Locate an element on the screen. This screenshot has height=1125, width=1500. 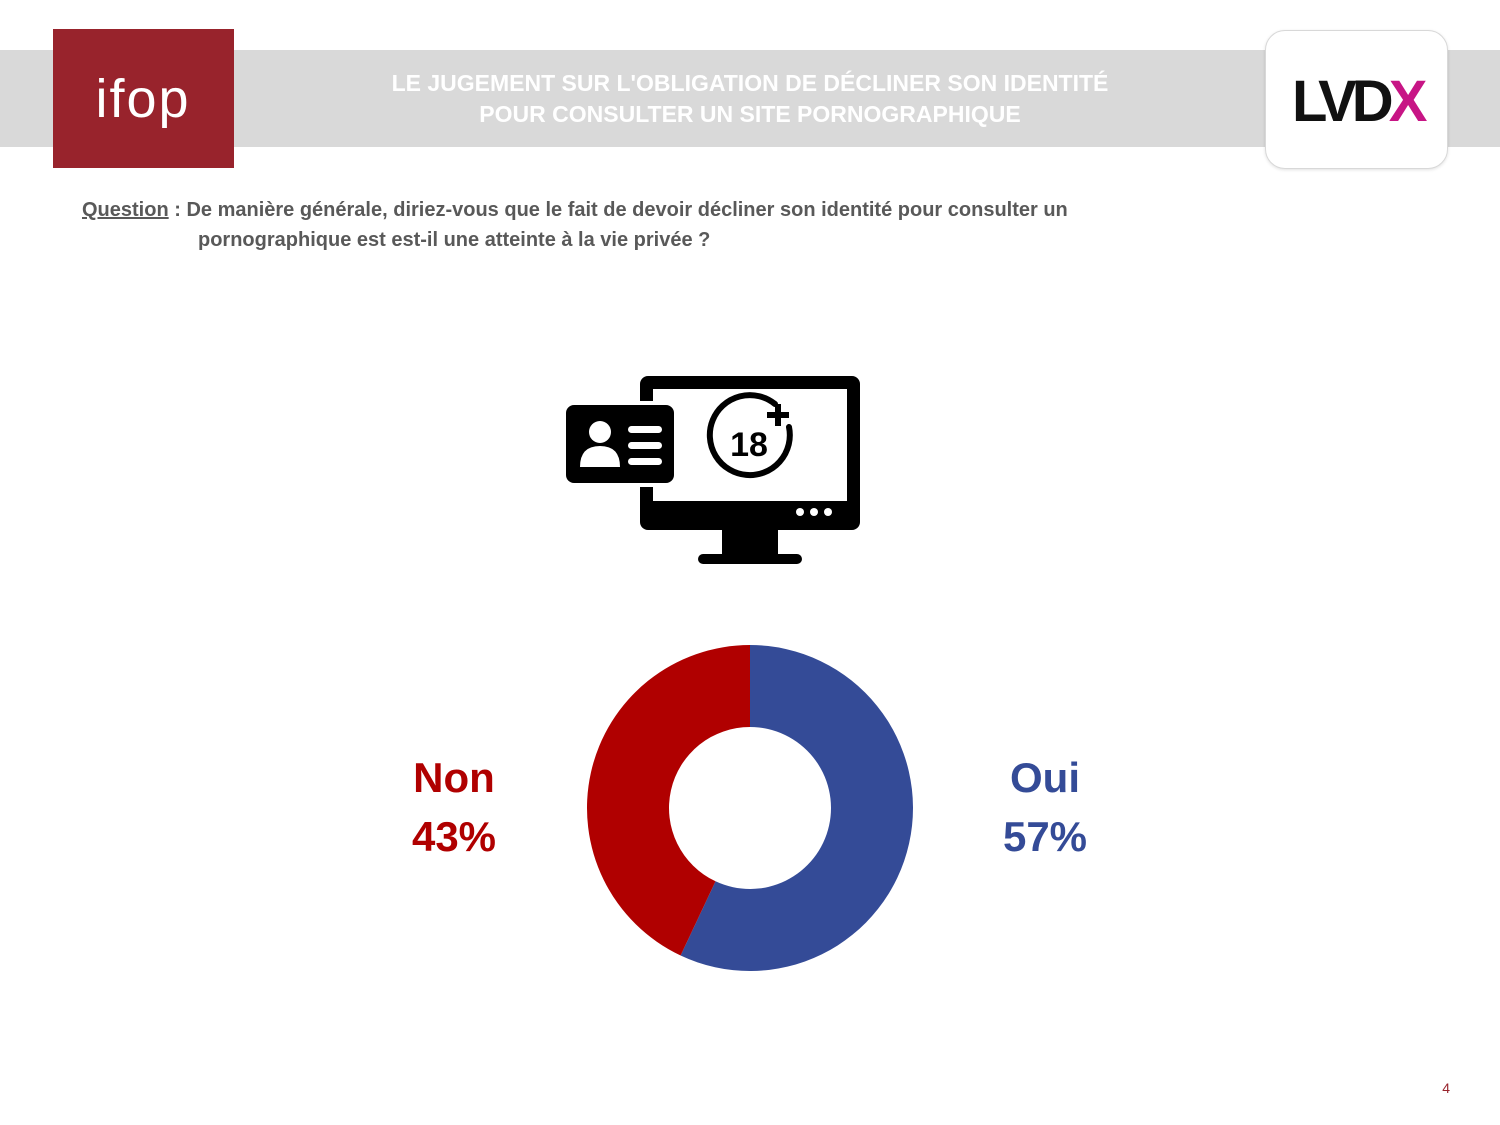
ifop-logo: ifop is located at coordinates (143, 98).